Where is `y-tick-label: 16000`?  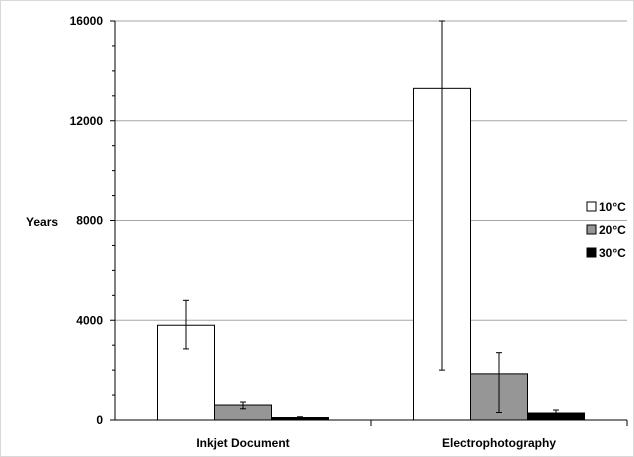 y-tick-label: 16000 is located at coordinates (87, 21).